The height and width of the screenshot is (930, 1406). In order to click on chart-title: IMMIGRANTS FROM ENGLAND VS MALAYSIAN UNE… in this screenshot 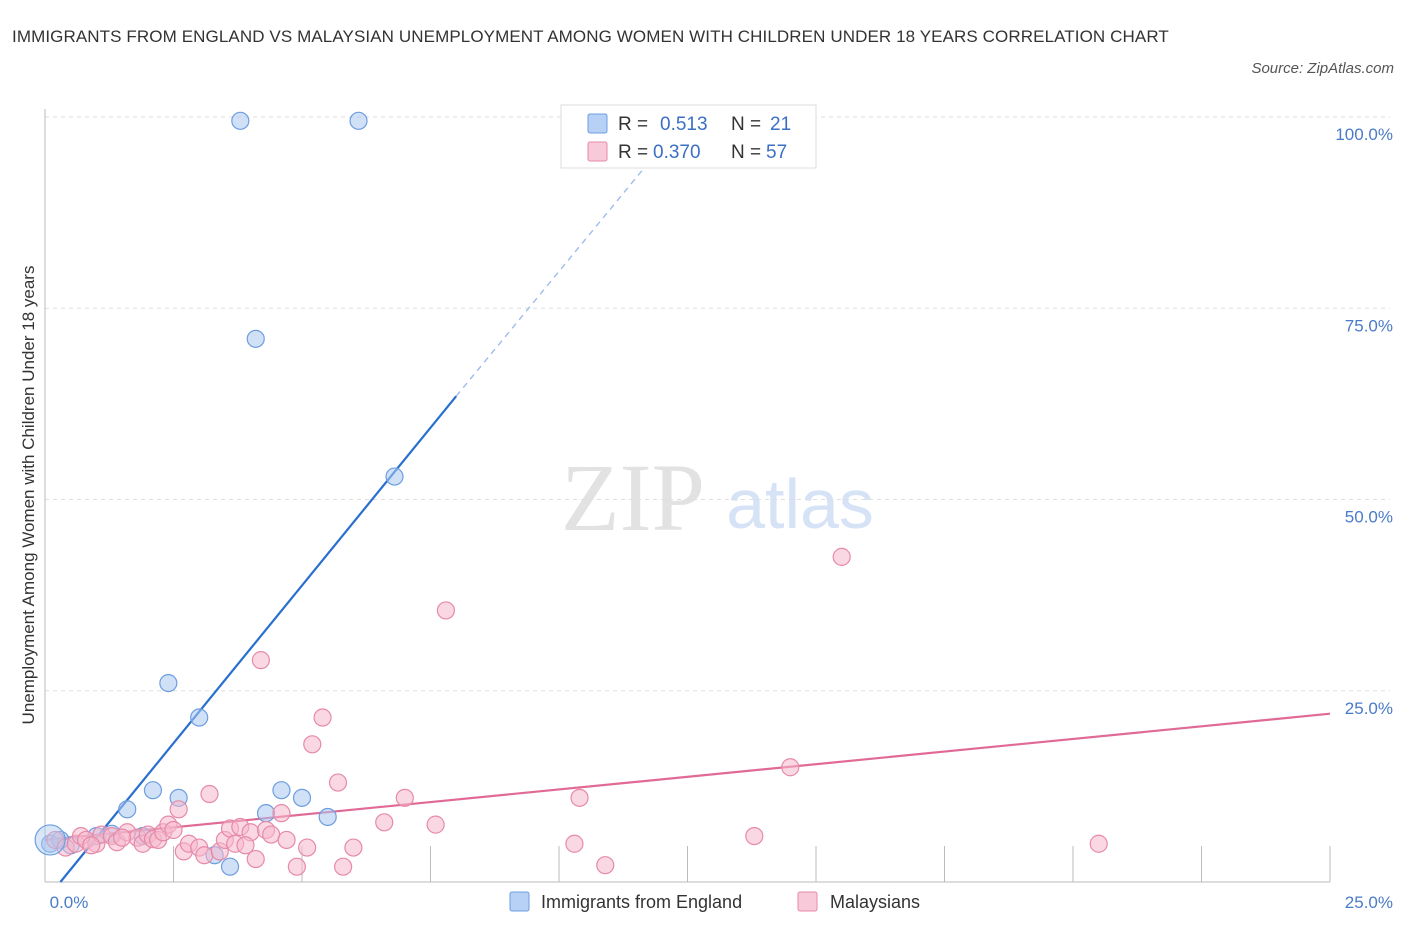, I will do `click(590, 36)`.